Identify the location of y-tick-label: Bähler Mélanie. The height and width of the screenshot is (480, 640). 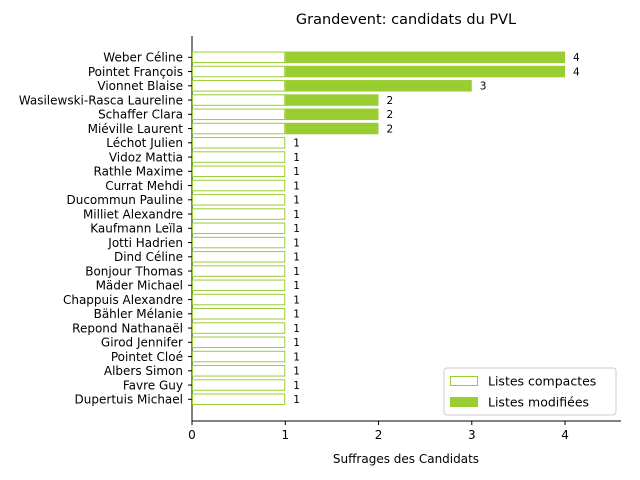
(138, 314).